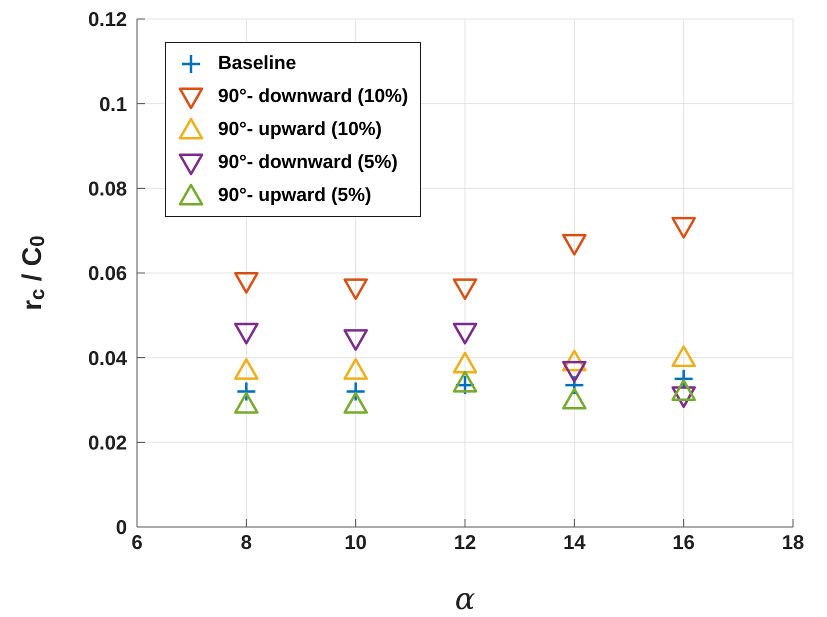 This screenshot has width=827, height=617. I want to click on legend-label: Baseline, so click(257, 63).